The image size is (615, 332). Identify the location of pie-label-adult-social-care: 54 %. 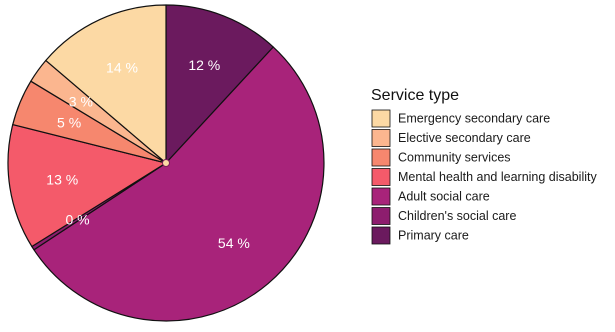
(234, 243).